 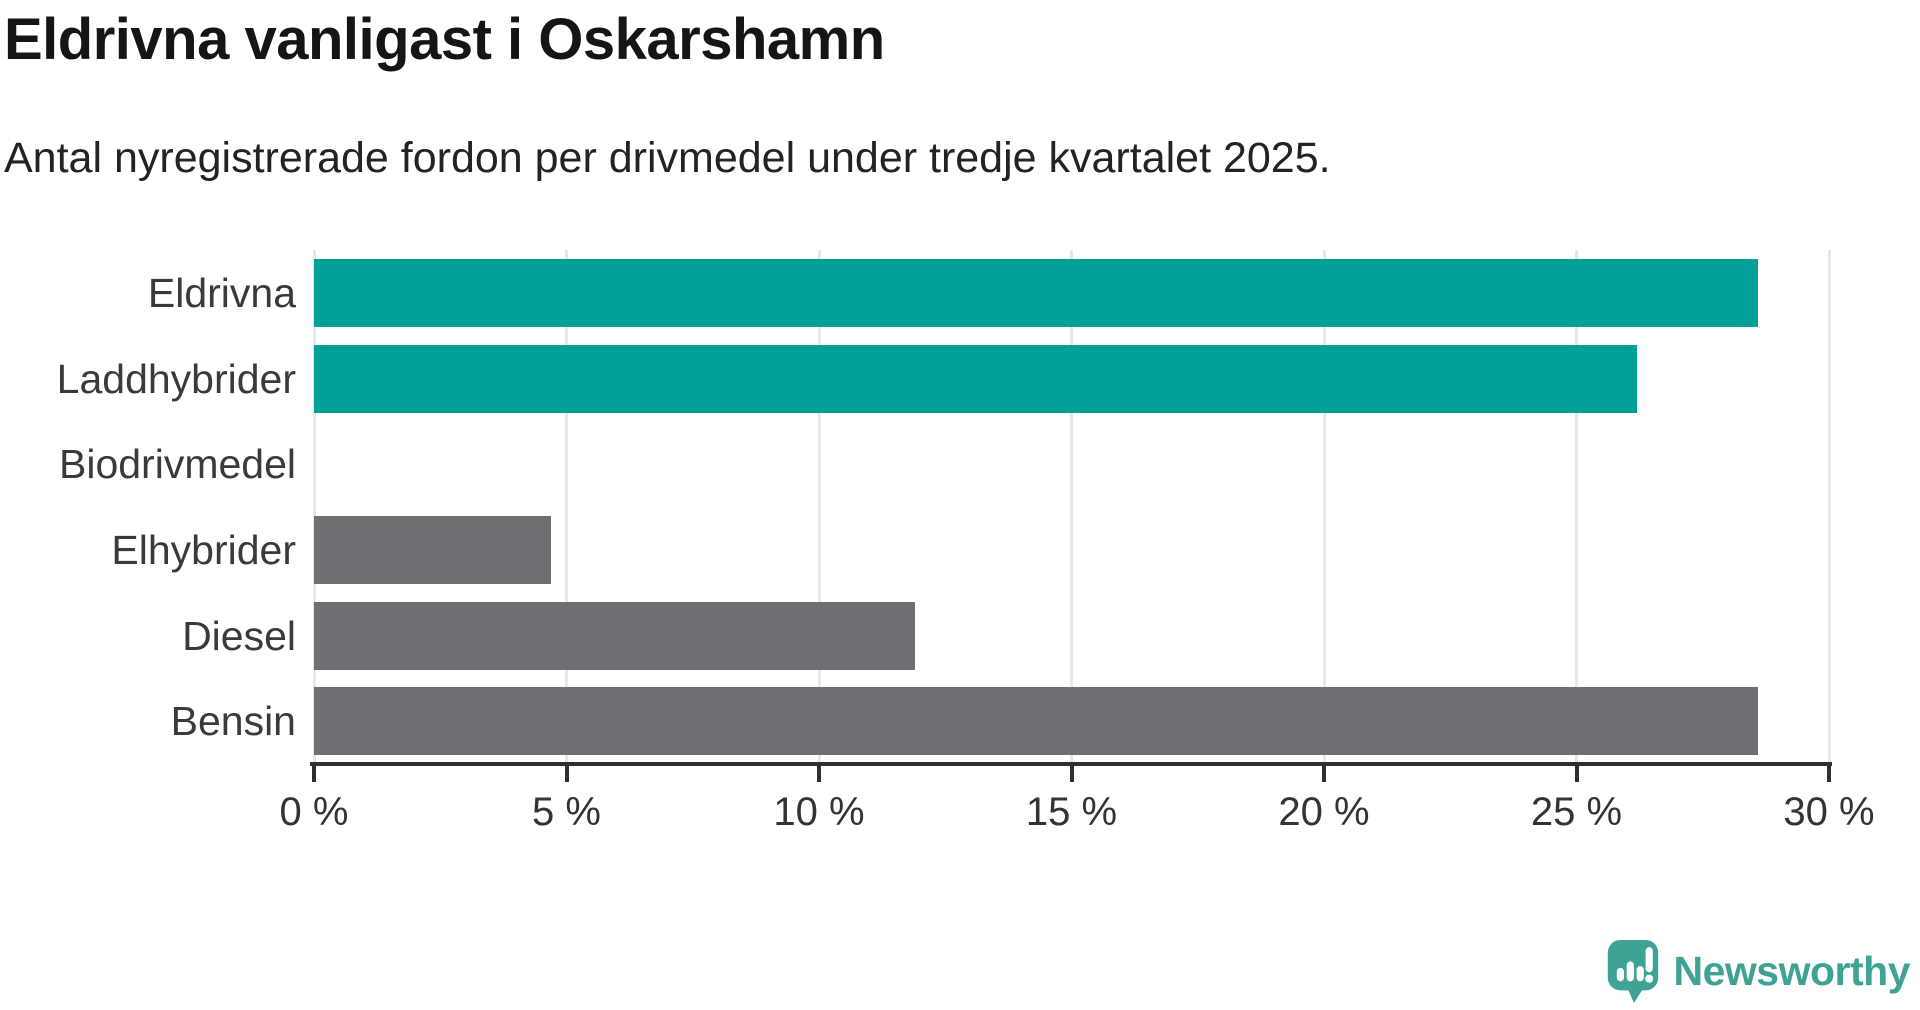 What do you see at coordinates (1576, 812) in the screenshot?
I see `x-tick-label: 25 %` at bounding box center [1576, 812].